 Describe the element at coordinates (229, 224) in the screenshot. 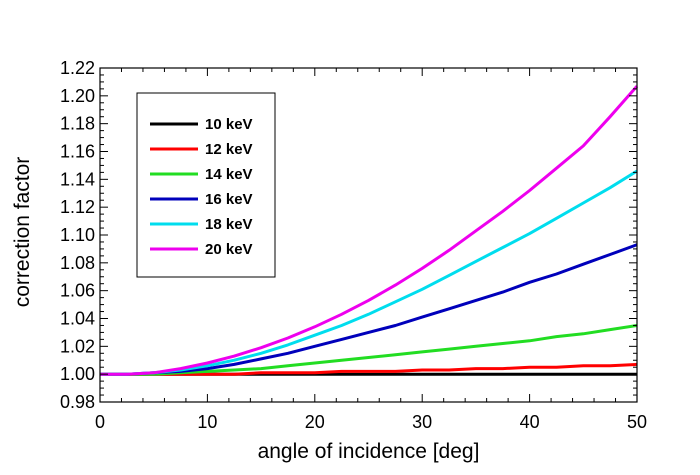

I see `legend-label: 18 keV` at that location.